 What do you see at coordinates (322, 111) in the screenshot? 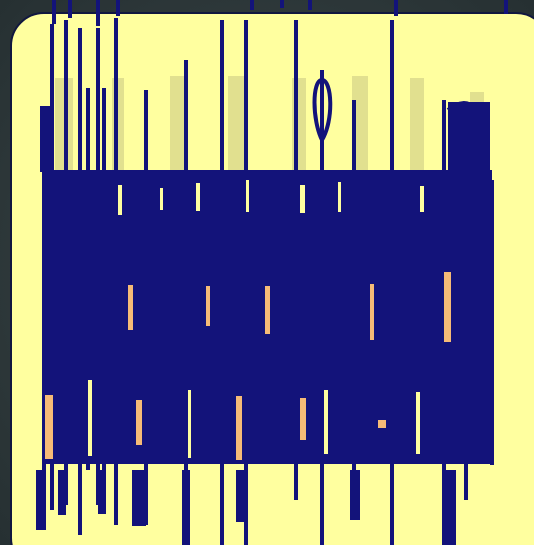
I see `loop-stroke` at bounding box center [322, 111].